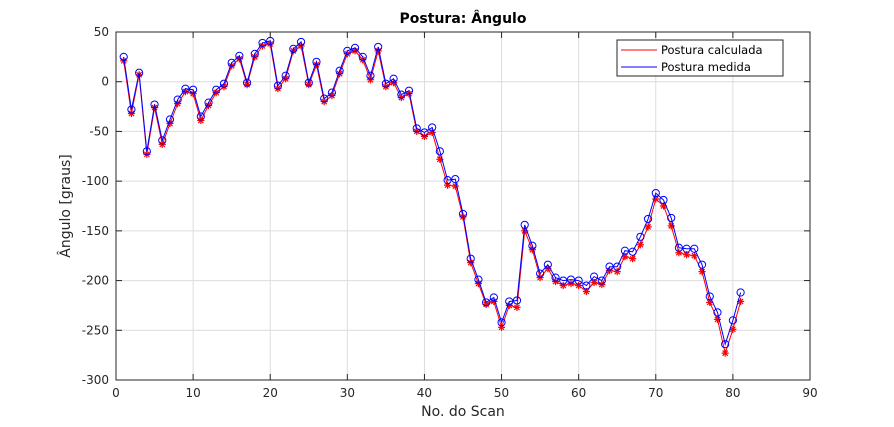 The width and height of the screenshot is (894, 427). I want to click on chart-title: Postura: Ângulo, so click(463, 18).